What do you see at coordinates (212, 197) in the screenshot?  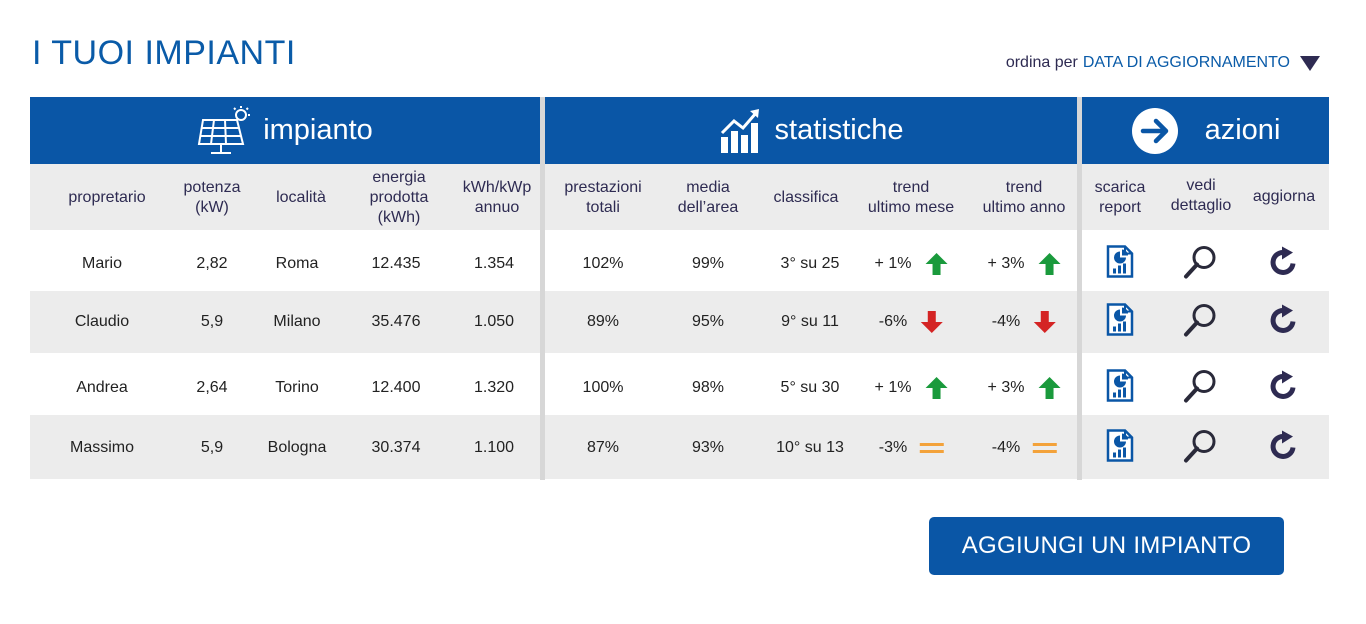 I see `header-potenza: potenza (kW)` at bounding box center [212, 197].